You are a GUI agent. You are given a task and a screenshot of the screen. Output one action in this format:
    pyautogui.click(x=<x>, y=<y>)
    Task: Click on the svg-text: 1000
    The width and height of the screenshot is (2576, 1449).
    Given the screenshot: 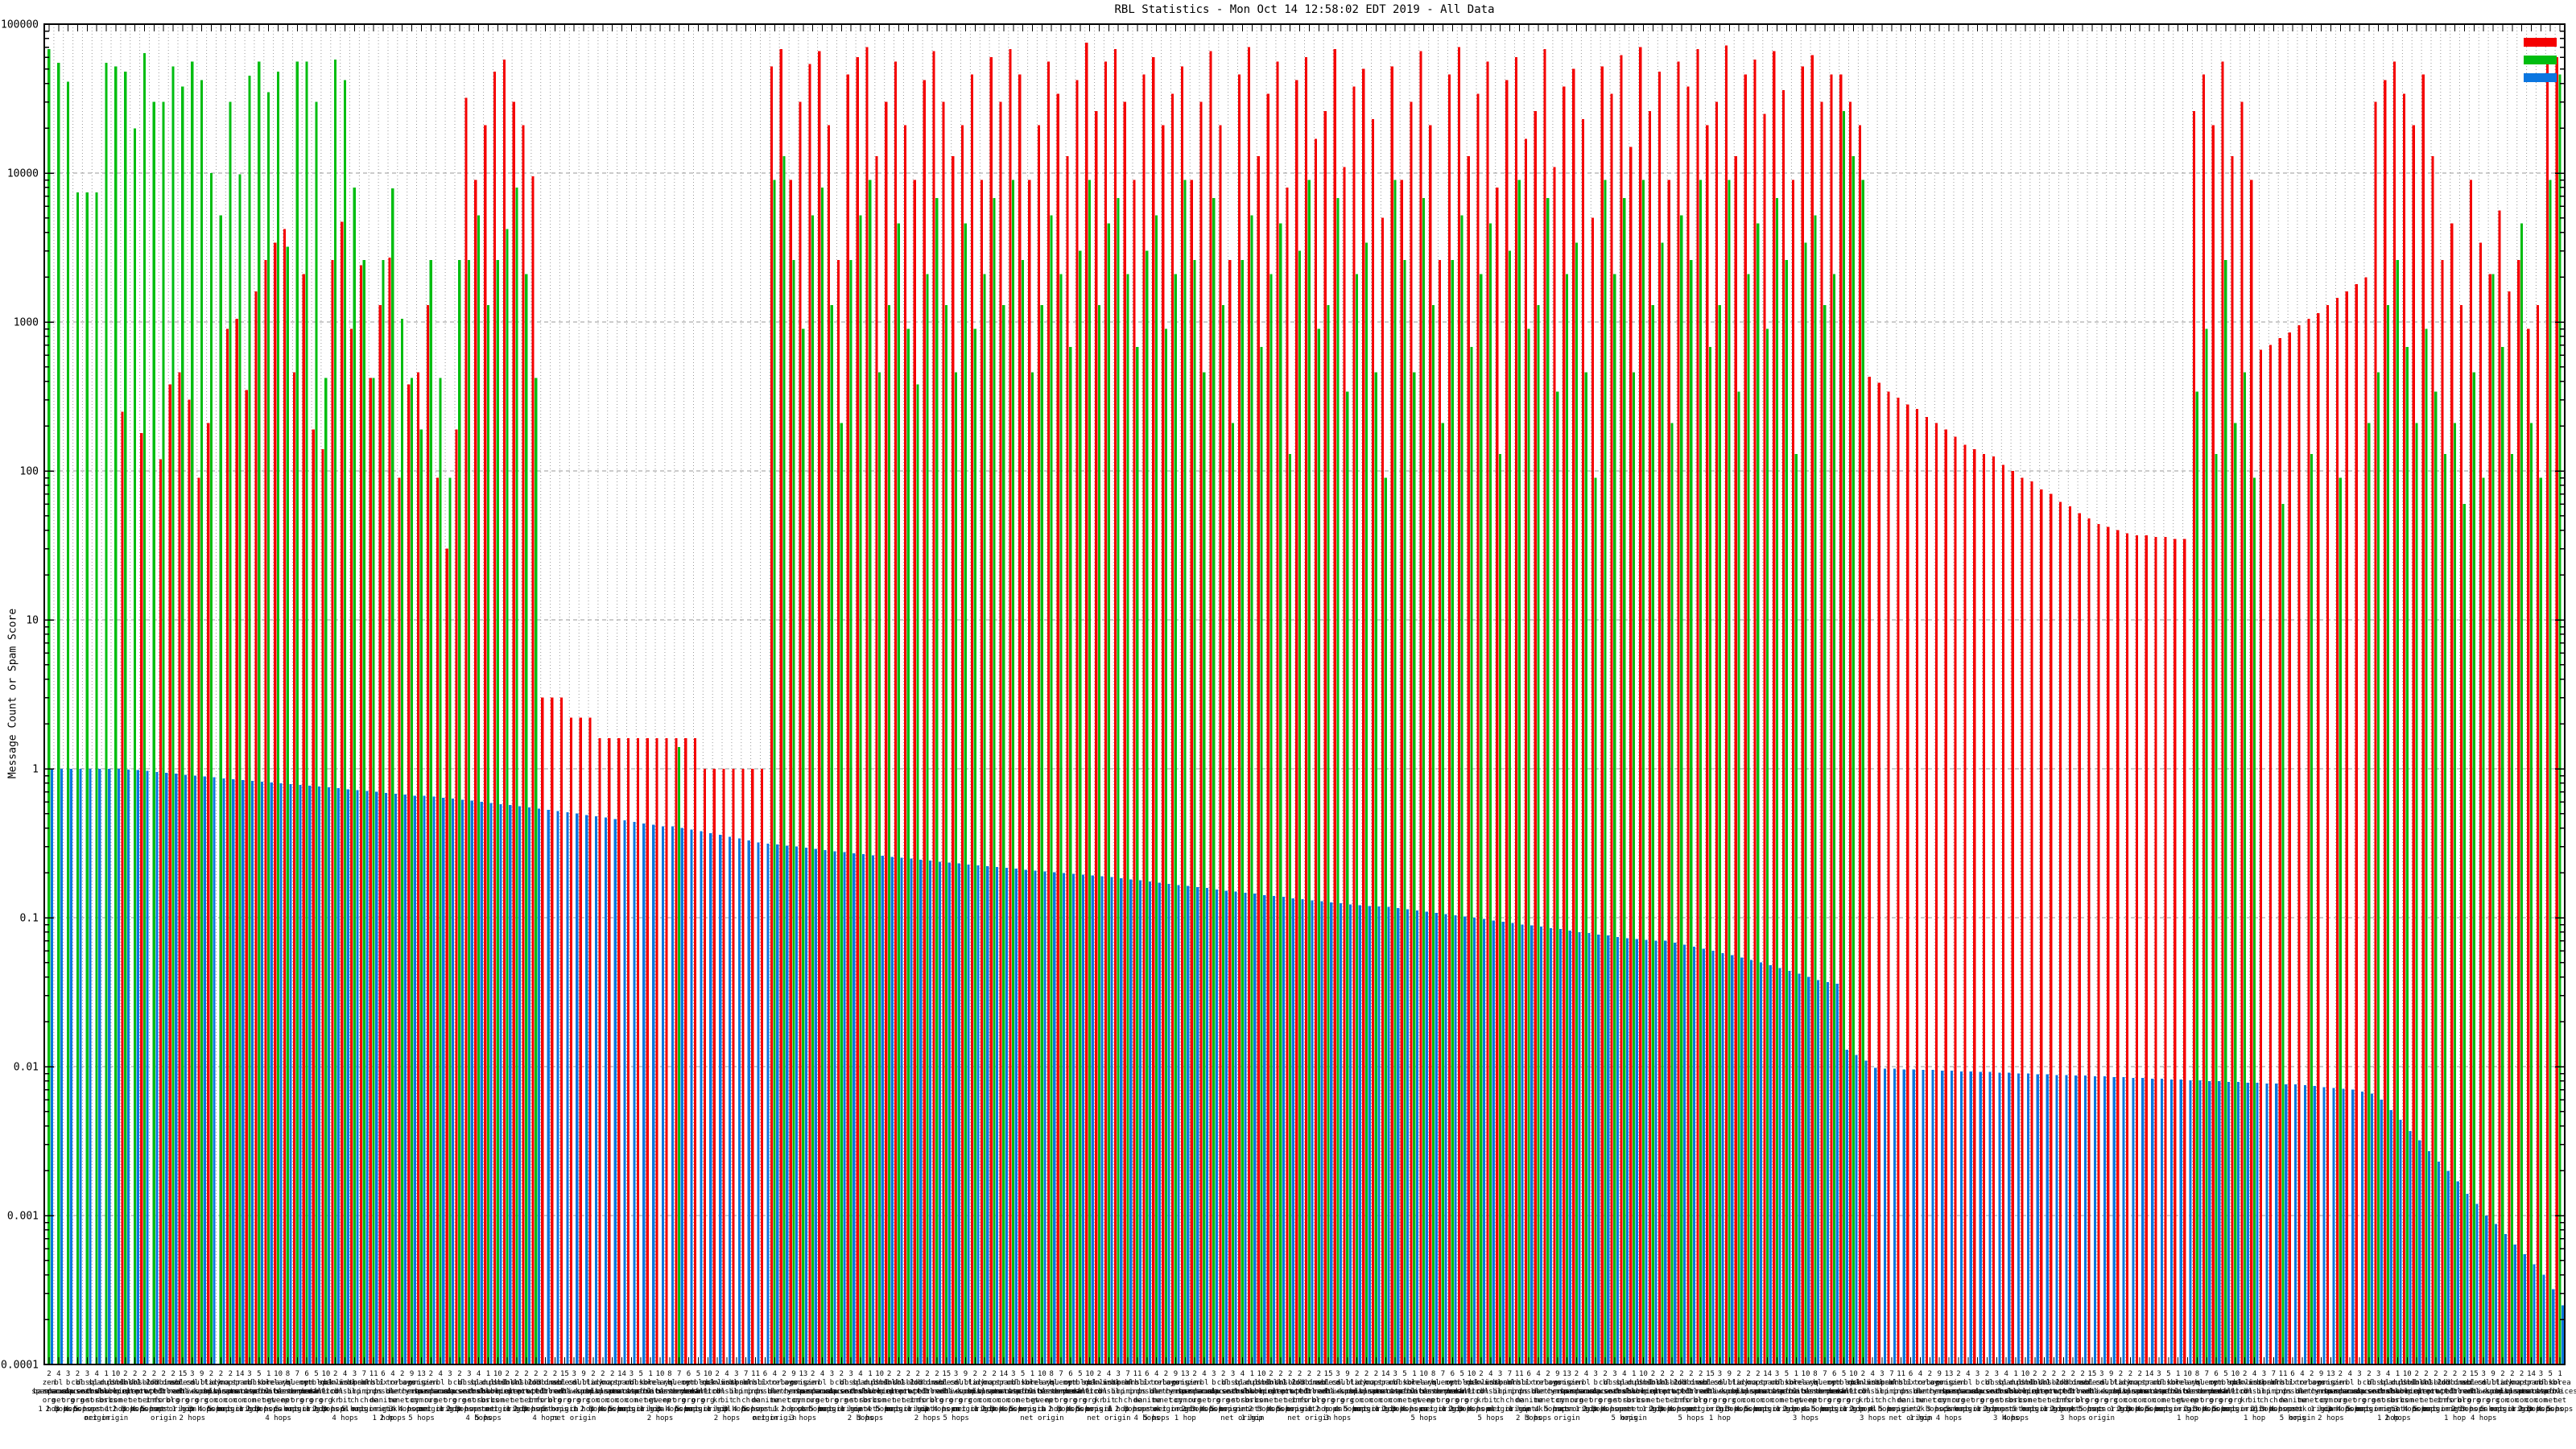 What is the action you would take?
    pyautogui.click(x=26, y=323)
    